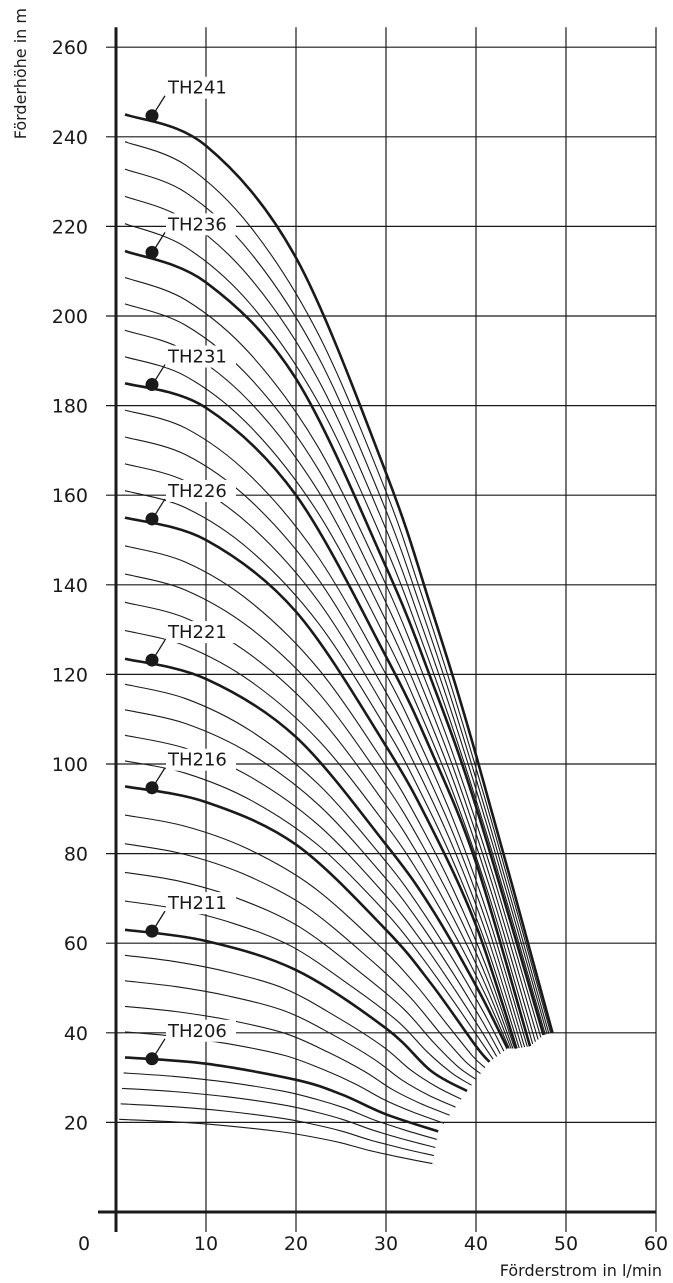  I want to click on series-curve-th211, so click(296, 1010).